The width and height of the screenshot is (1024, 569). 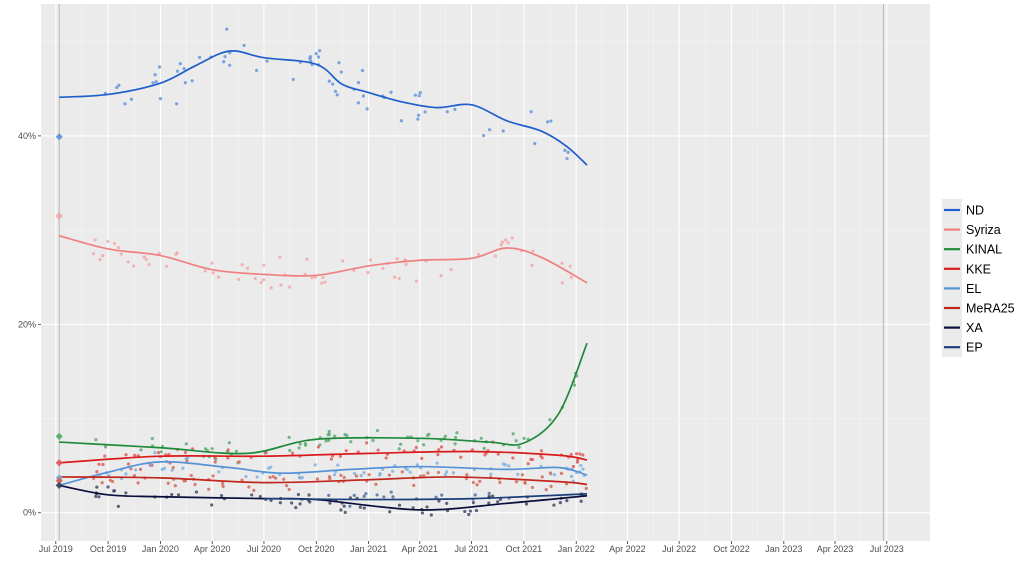 I want to click on x-tick-label: Jul 2023, so click(x=887, y=549).